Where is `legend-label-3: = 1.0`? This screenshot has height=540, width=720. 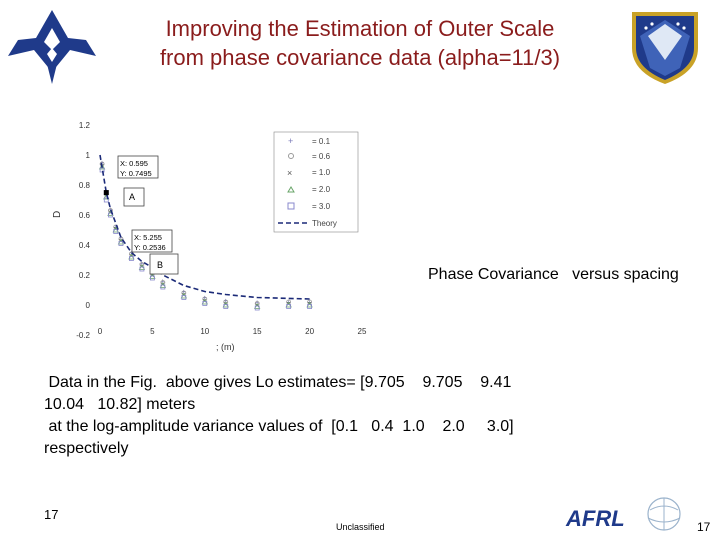 legend-label-3: = 1.0 is located at coordinates (321, 172).